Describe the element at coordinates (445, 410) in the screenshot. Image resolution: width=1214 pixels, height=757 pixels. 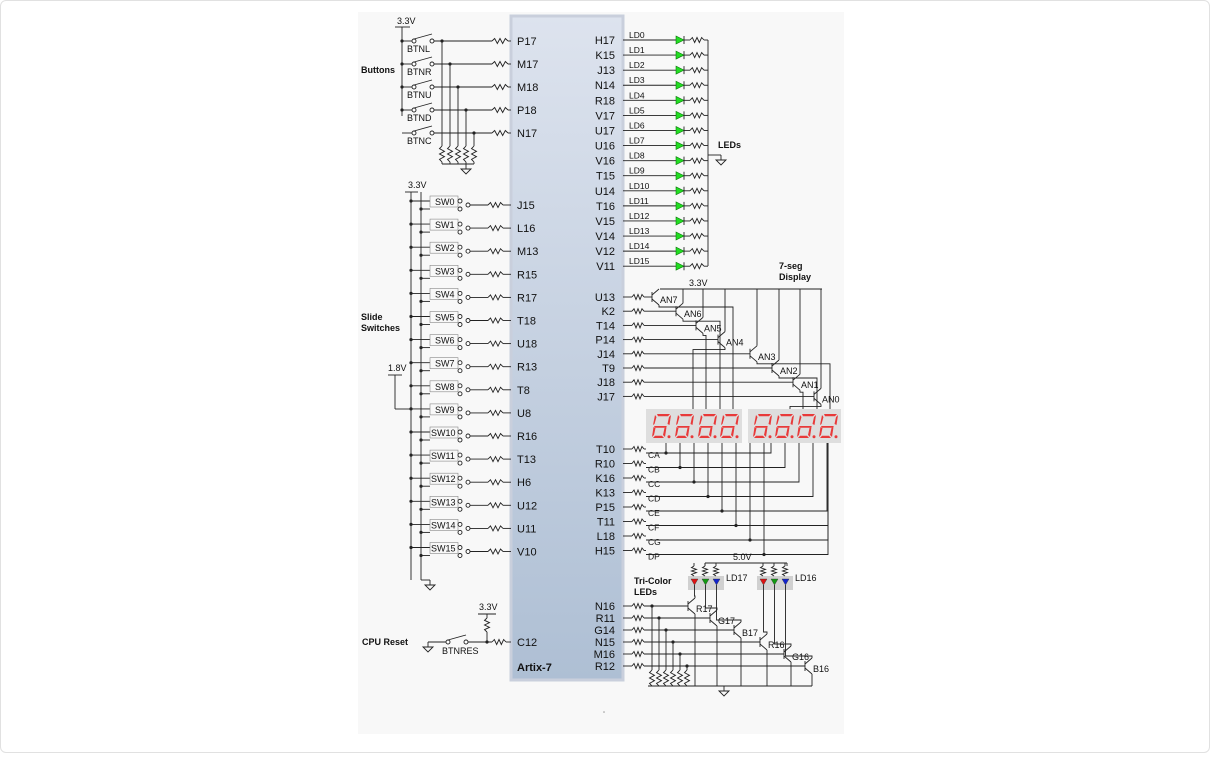
I see `switch-name-sw9: SW9` at that location.